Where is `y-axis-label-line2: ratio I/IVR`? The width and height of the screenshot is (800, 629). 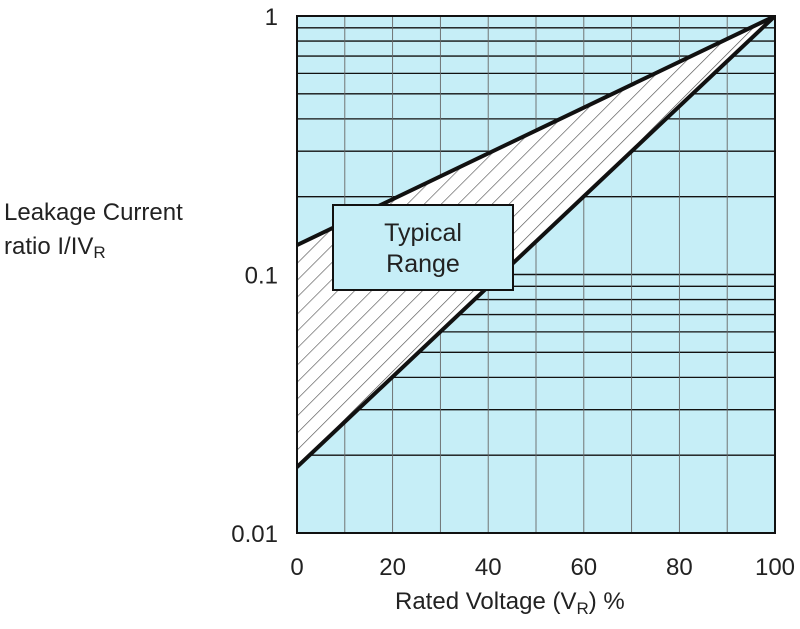 y-axis-label-line2: ratio I/IVR is located at coordinates (55, 247).